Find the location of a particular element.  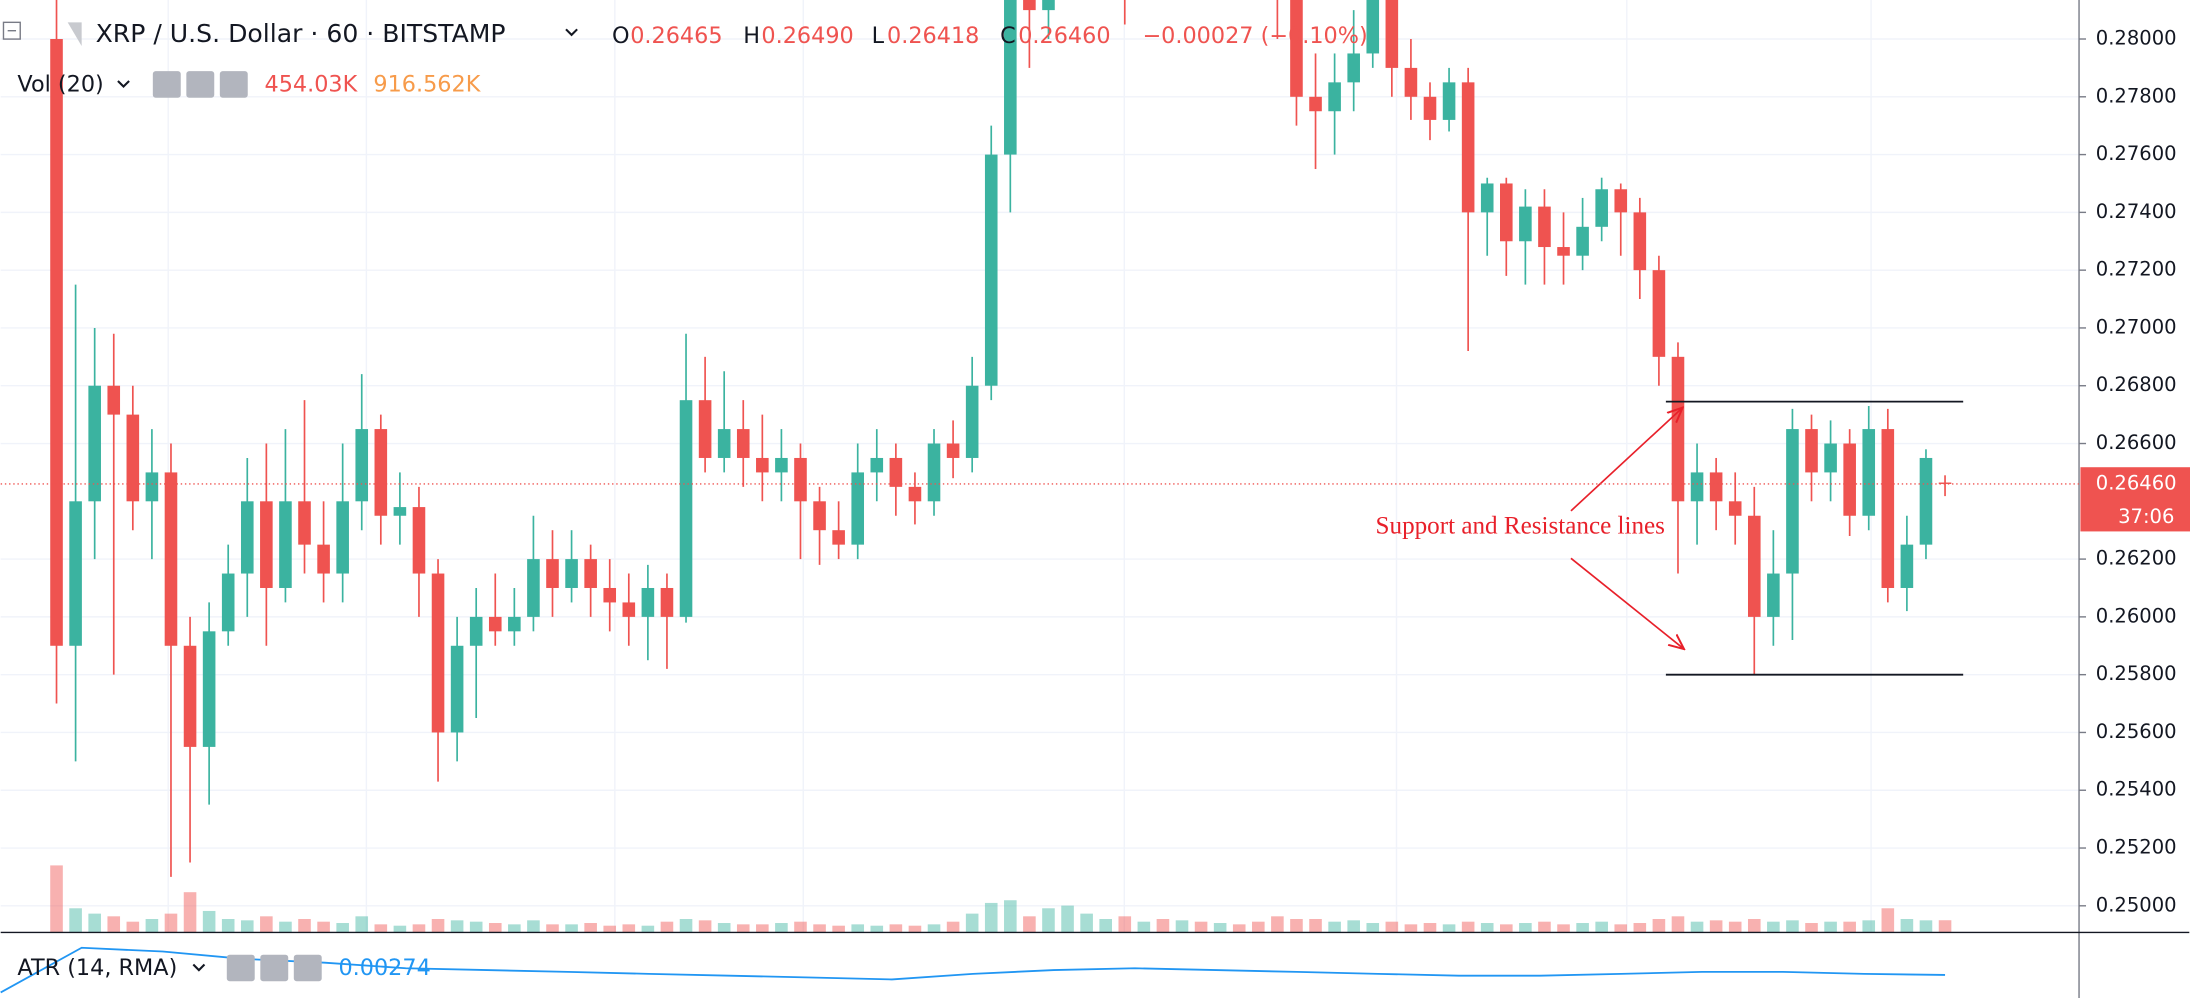

ohlc-c-value: 0.26460 is located at coordinates (1064, 36).